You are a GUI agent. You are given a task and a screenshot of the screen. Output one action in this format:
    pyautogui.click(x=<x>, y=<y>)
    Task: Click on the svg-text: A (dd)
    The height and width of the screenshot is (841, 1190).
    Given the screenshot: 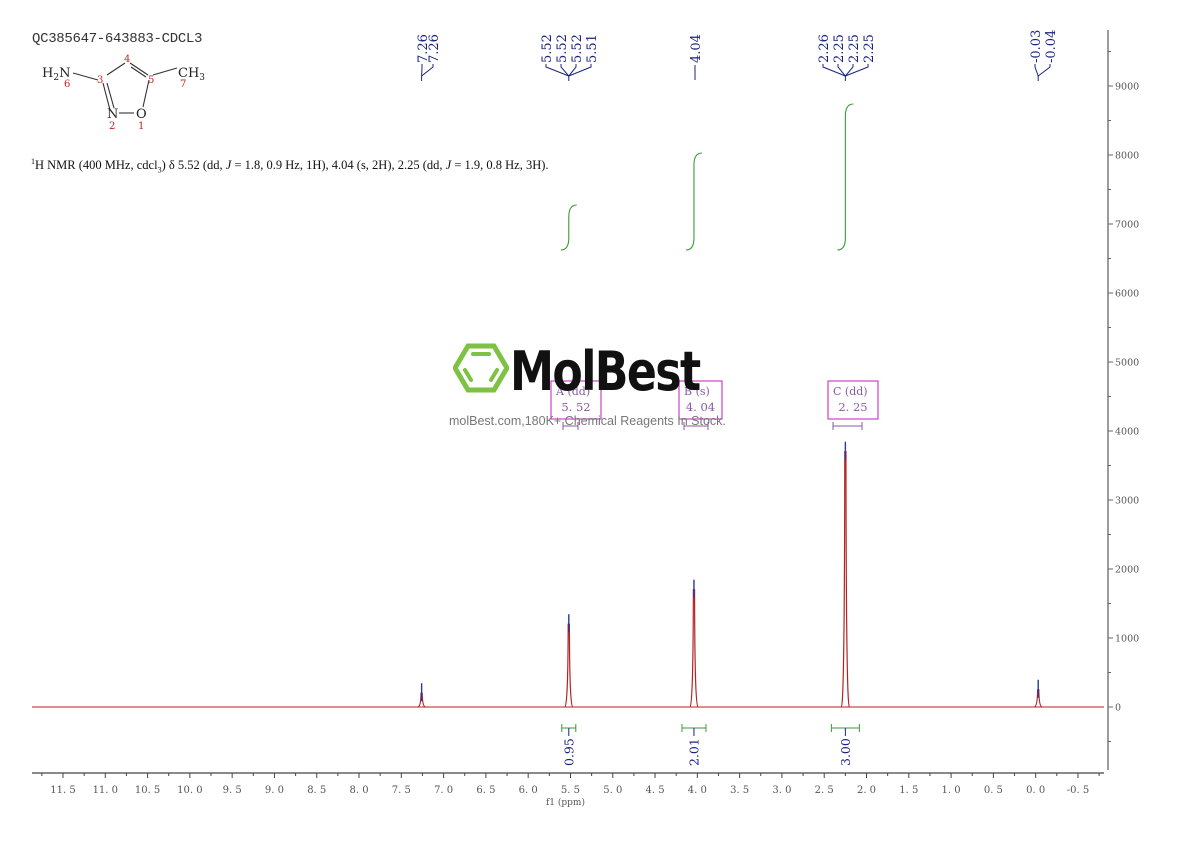 What is the action you would take?
    pyautogui.click(x=572, y=391)
    